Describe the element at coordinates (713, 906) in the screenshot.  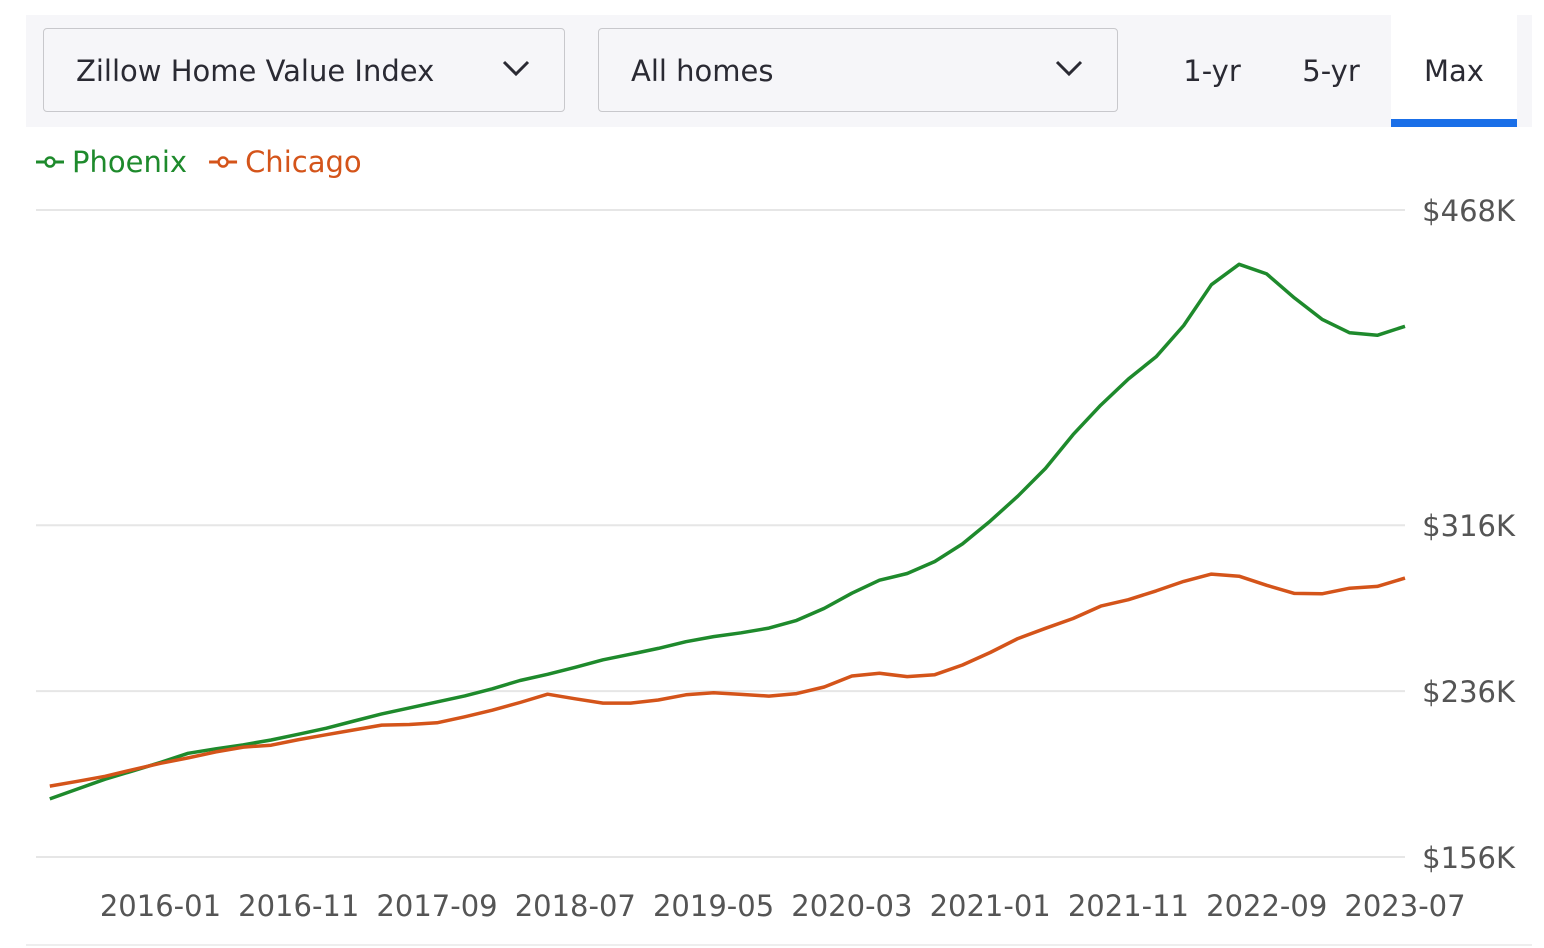
I see `x-tick-label: 2019-05` at that location.